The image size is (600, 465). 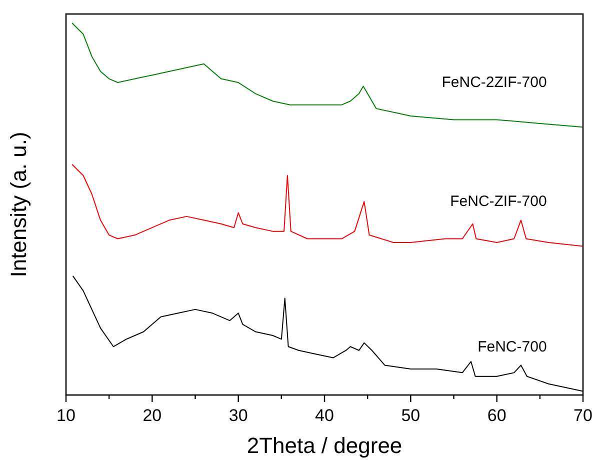 What do you see at coordinates (152, 415) in the screenshot?
I see `x-tick-label: 20` at bounding box center [152, 415].